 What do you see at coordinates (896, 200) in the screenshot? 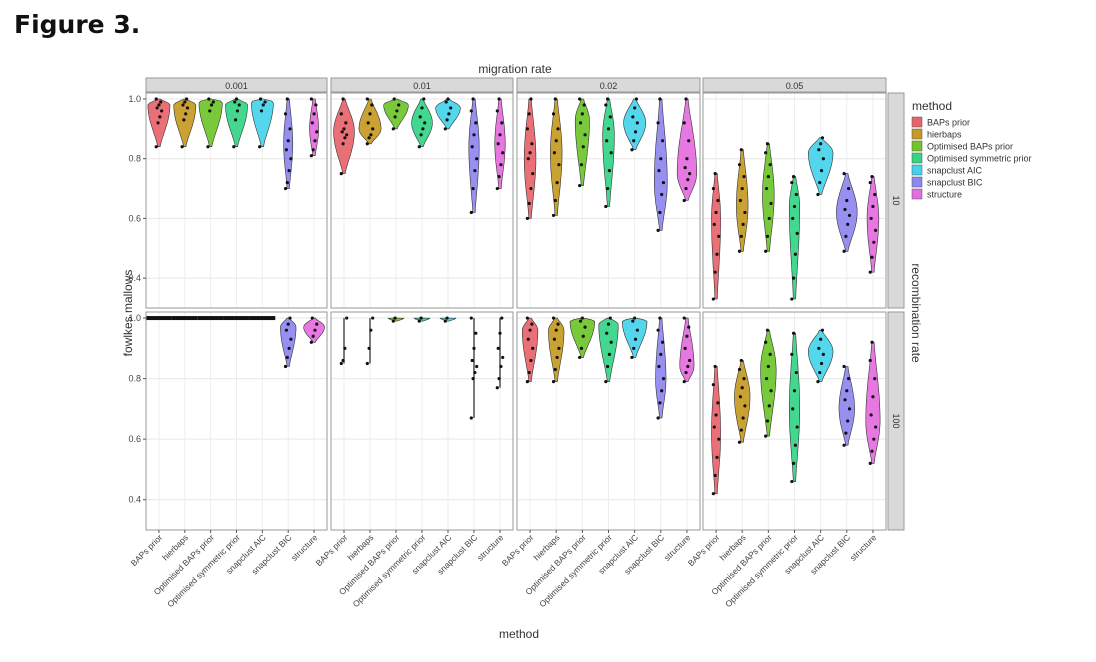
I see `row-strip-label: 10` at bounding box center [896, 200].